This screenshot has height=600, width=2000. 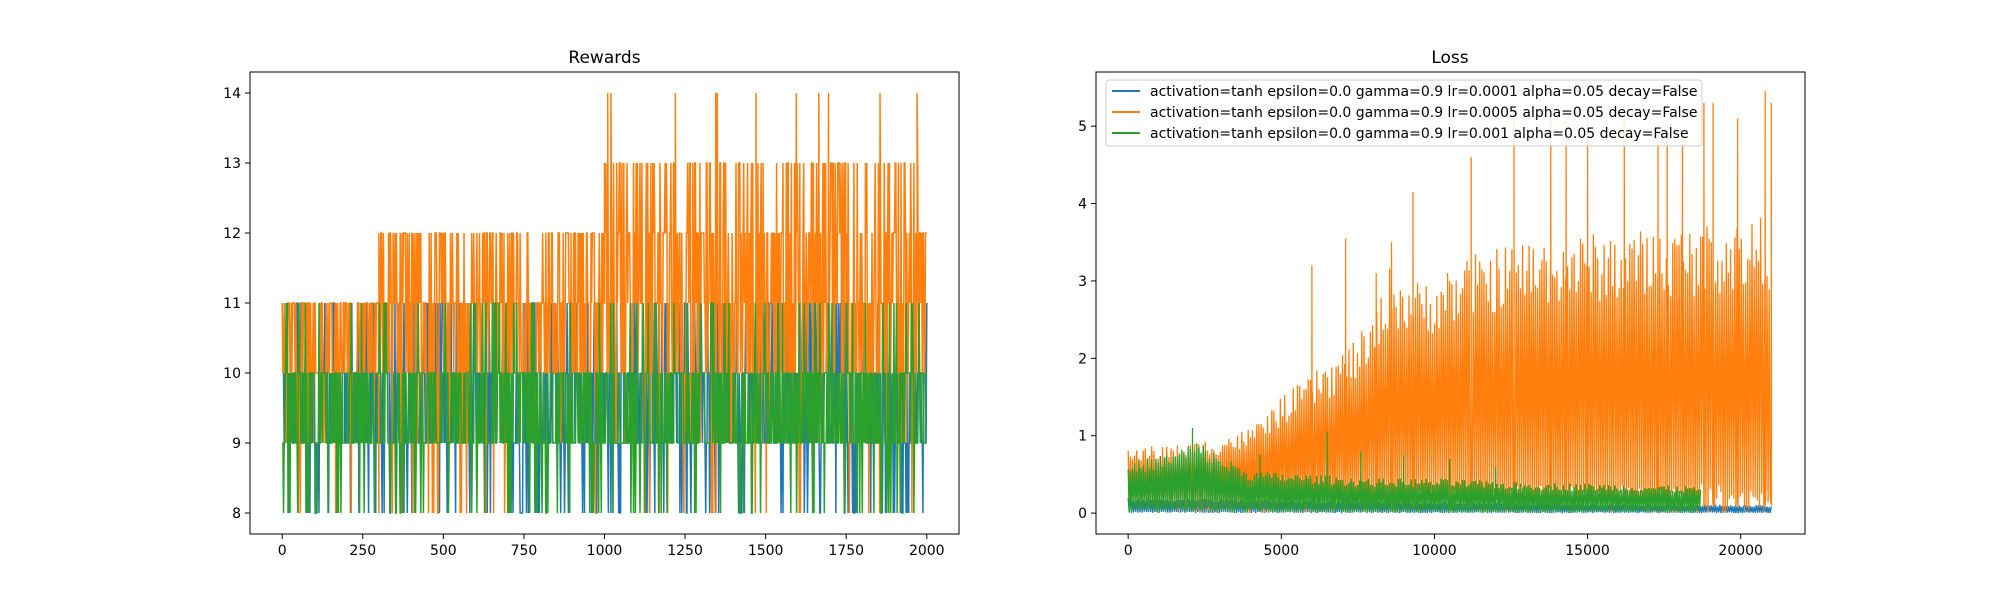 I want to click on loss-x-tick-label: 15000, so click(x=1587, y=551).